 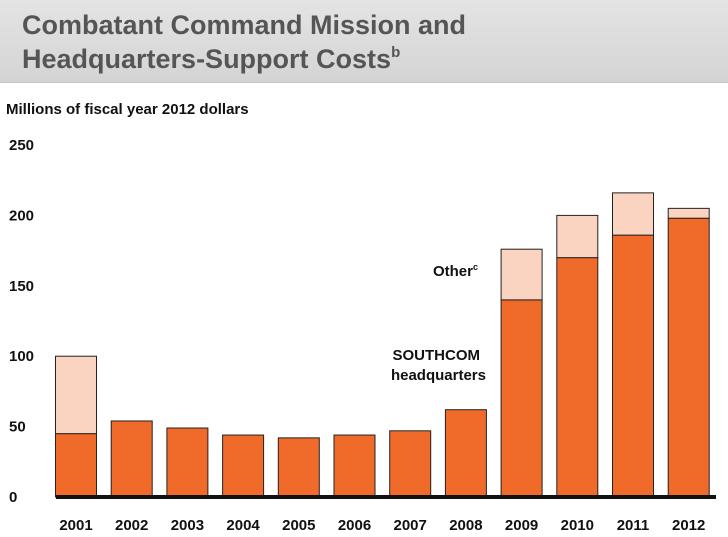 What do you see at coordinates (521, 525) in the screenshot?
I see `x-tick-label: 2009` at bounding box center [521, 525].